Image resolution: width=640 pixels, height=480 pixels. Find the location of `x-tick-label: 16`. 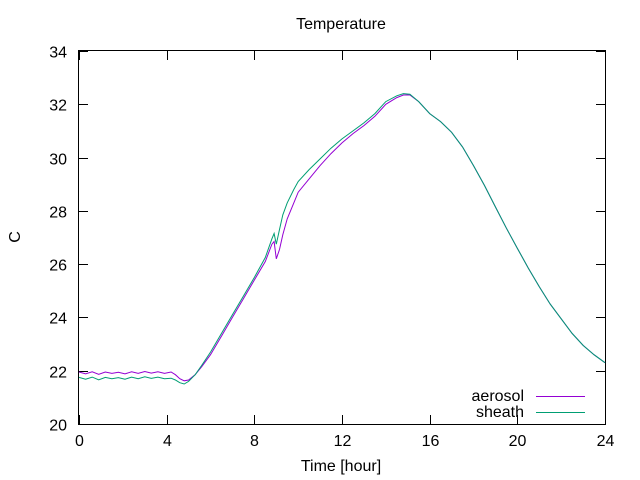

x-tick-label: 16 is located at coordinates (431, 441).